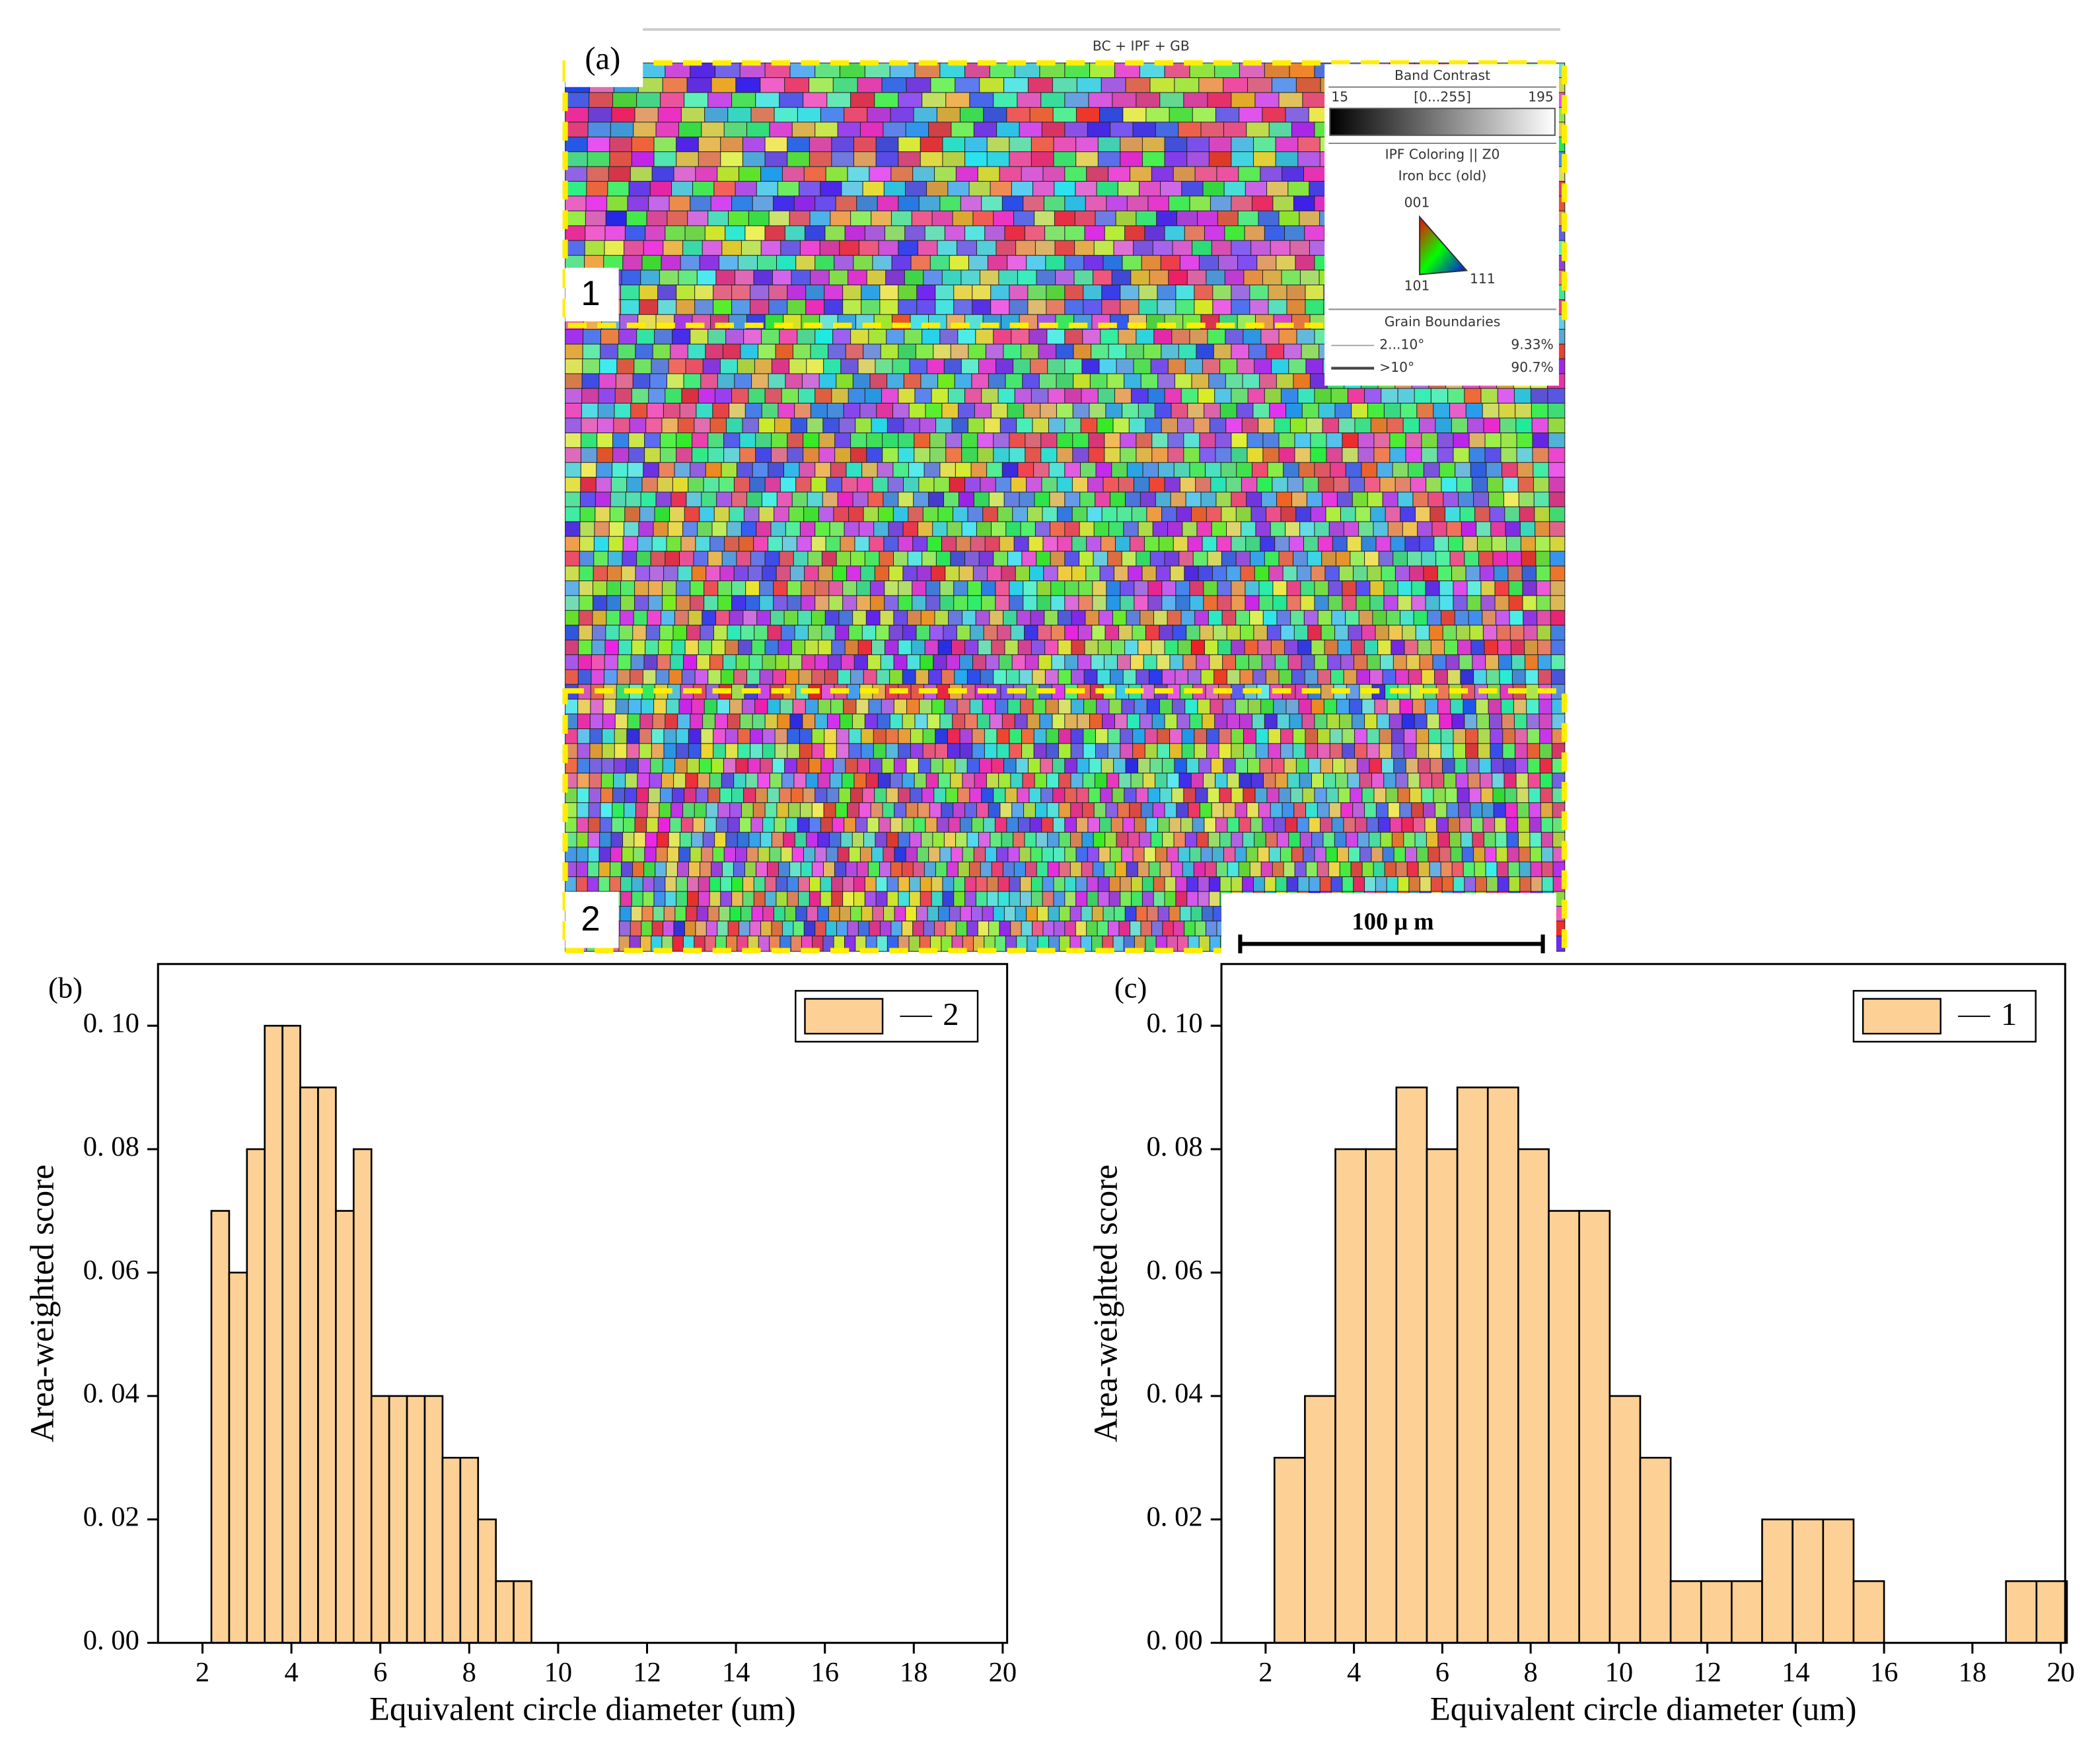  I want to click on y-tick-label: 0. 00, so click(1175, 1640).